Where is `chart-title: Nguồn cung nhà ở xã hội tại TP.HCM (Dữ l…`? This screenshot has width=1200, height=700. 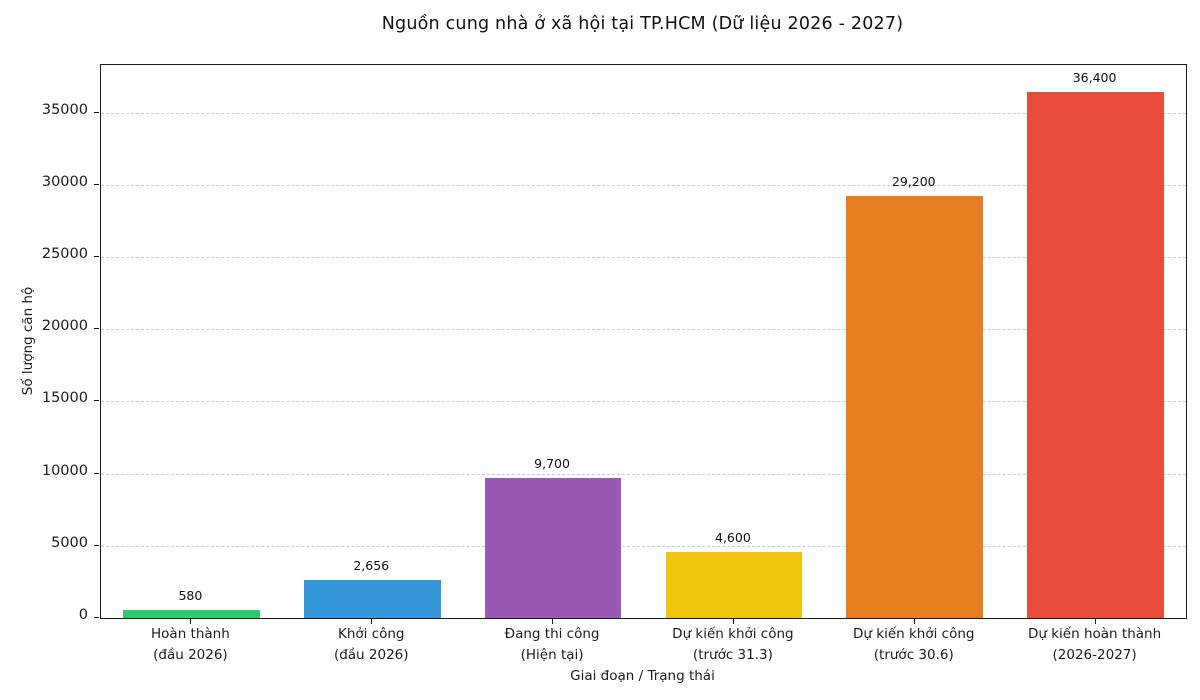 chart-title: Nguồn cung nhà ở xã hội tại TP.HCM (Dữ l… is located at coordinates (642, 24).